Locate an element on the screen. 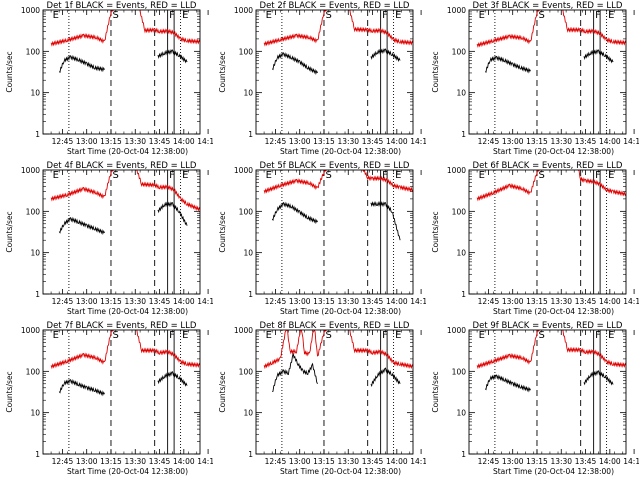 The width and height of the screenshot is (640, 480). y-tick-label: 10 is located at coordinates (248, 253).